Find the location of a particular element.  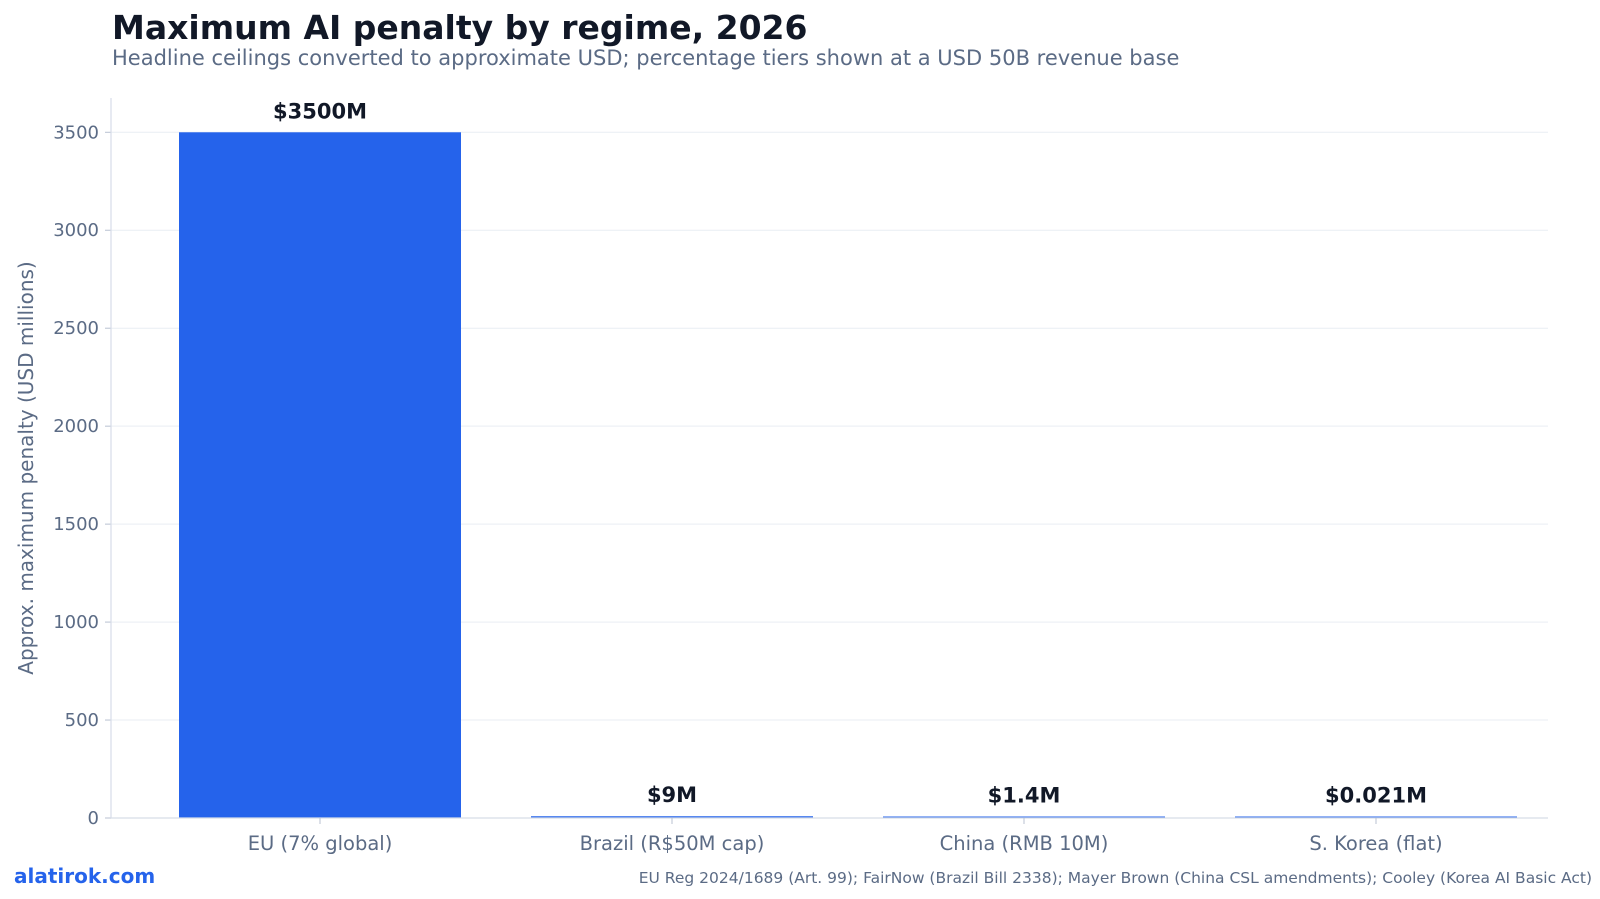

y-tick-label: 1500 is located at coordinates (76, 524).